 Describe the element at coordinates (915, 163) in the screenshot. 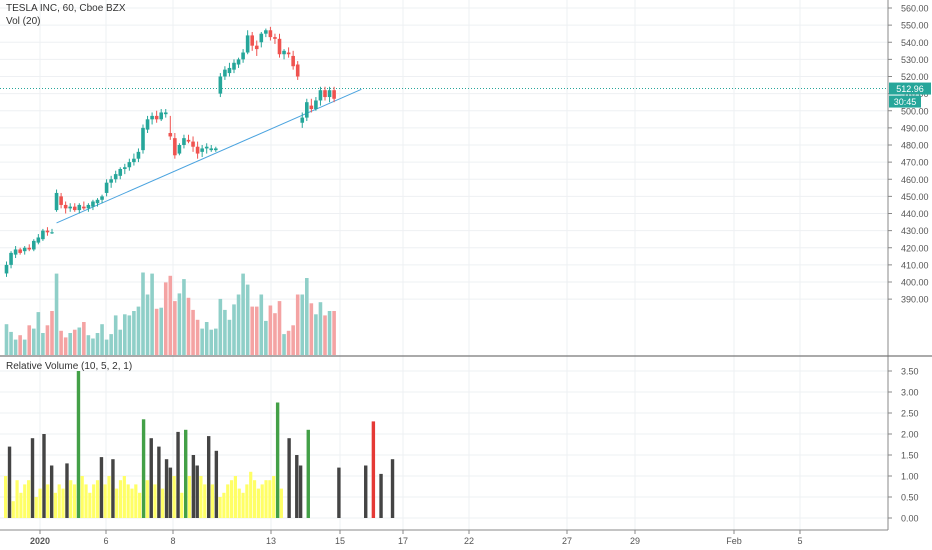

I see `price-tick-label: 470.00` at that location.